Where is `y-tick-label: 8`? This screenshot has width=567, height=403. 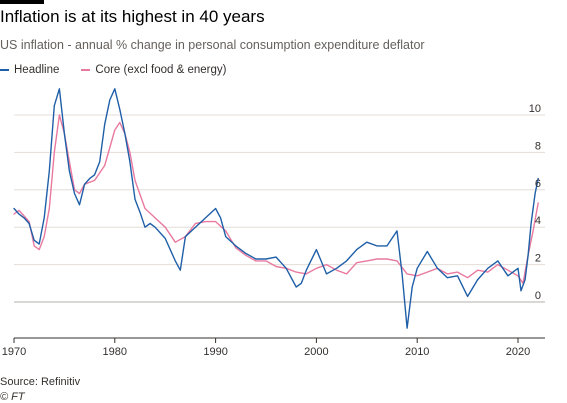 y-tick-label: 8 is located at coordinates (538, 146).